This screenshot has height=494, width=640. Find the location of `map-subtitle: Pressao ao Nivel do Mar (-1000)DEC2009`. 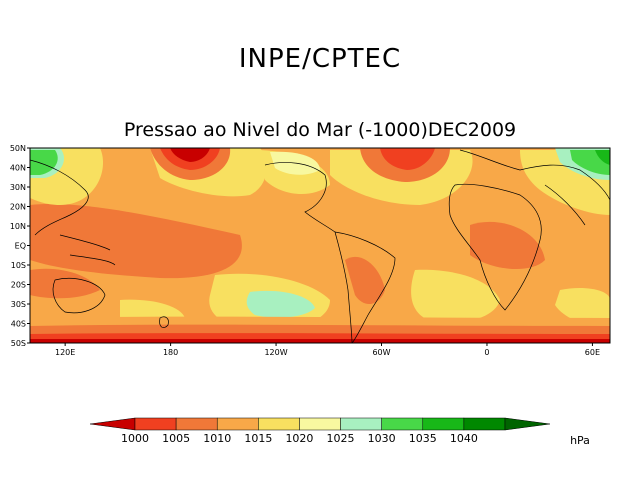

map-subtitle: Pressao ao Nivel do Mar (-1000)DEC2009 is located at coordinates (320, 130).